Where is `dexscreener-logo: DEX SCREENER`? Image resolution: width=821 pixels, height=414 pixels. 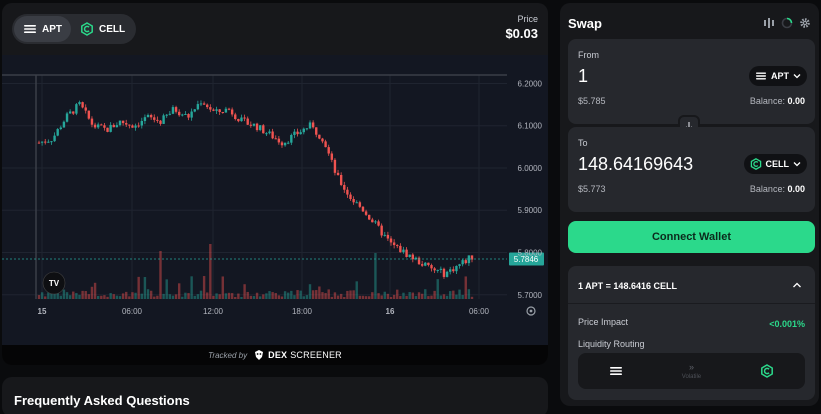 dexscreener-logo: DEX SCREENER is located at coordinates (297, 355).